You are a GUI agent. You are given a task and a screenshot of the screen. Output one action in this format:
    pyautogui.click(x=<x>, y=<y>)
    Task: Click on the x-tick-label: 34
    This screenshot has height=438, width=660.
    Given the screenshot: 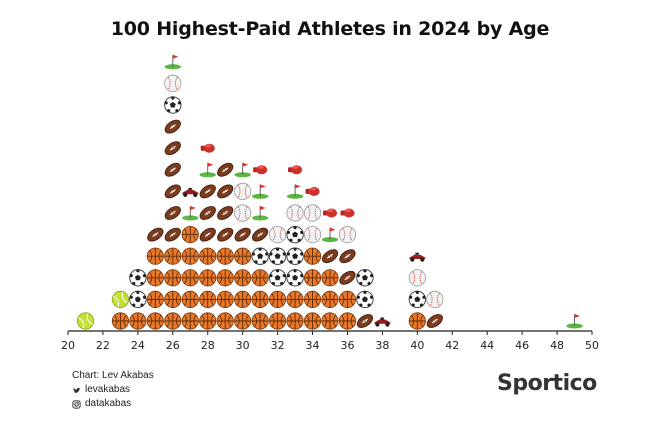 What is the action you would take?
    pyautogui.click(x=313, y=345)
    